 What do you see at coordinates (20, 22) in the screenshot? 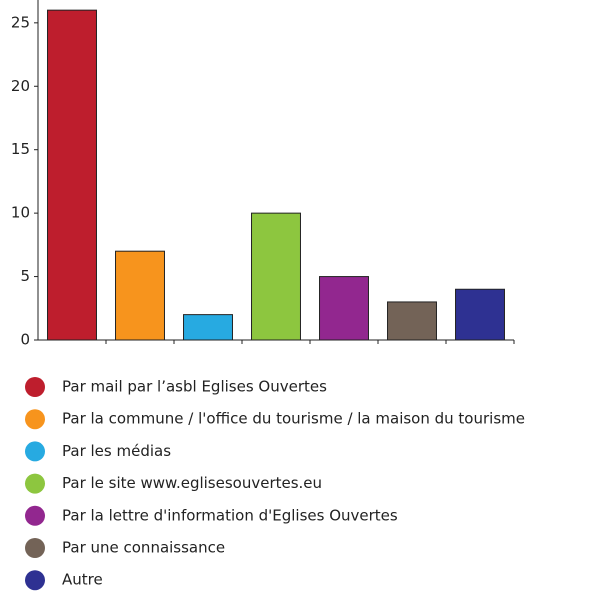
I see `y-tick-label: 25` at bounding box center [20, 22].